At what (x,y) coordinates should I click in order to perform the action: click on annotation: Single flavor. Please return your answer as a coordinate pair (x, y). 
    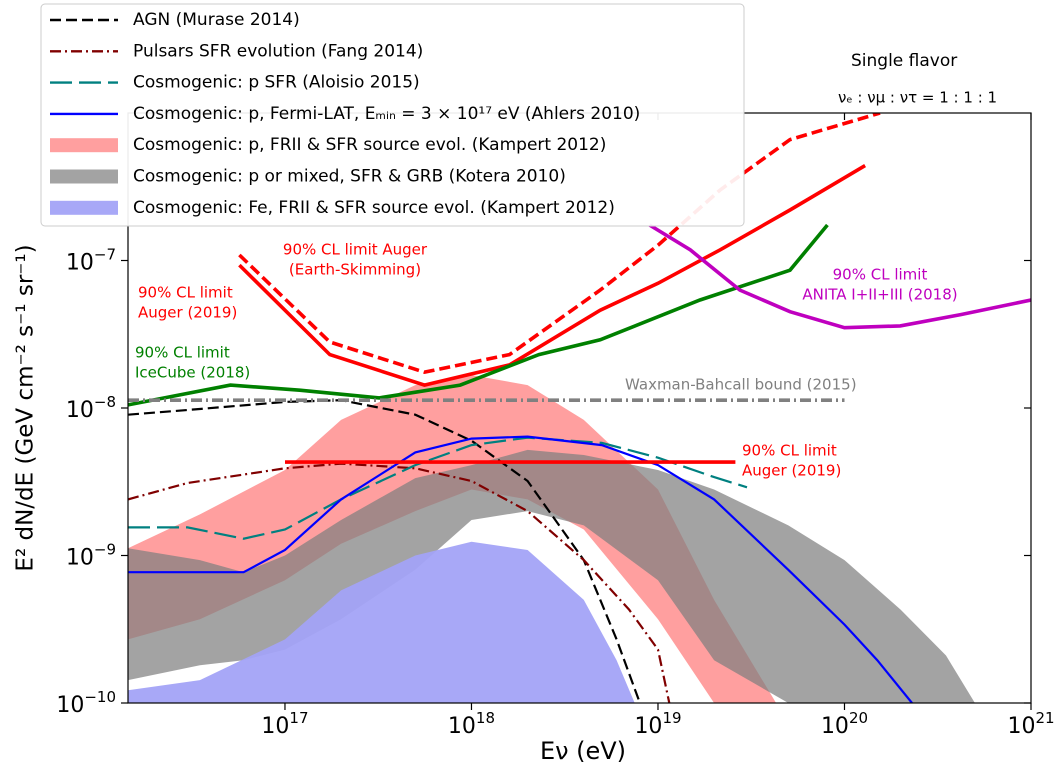
    Looking at the image, I should click on (904, 61).